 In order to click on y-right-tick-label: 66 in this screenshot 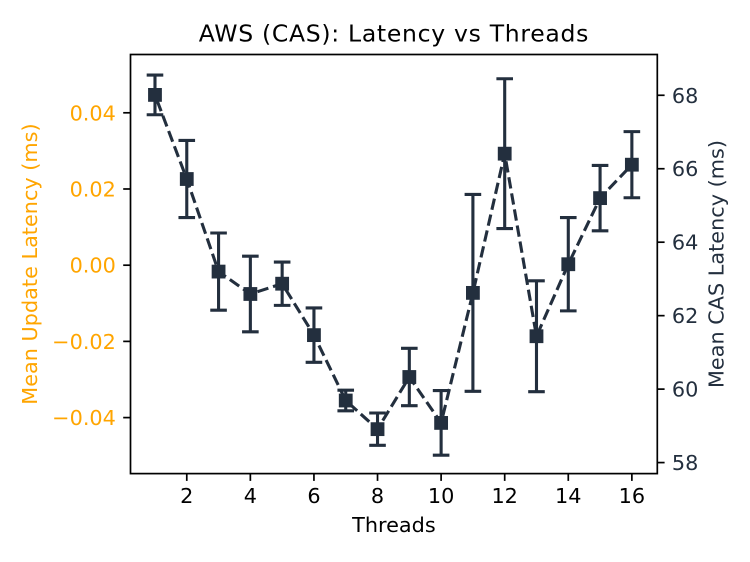, I will do `click(685, 169)`.